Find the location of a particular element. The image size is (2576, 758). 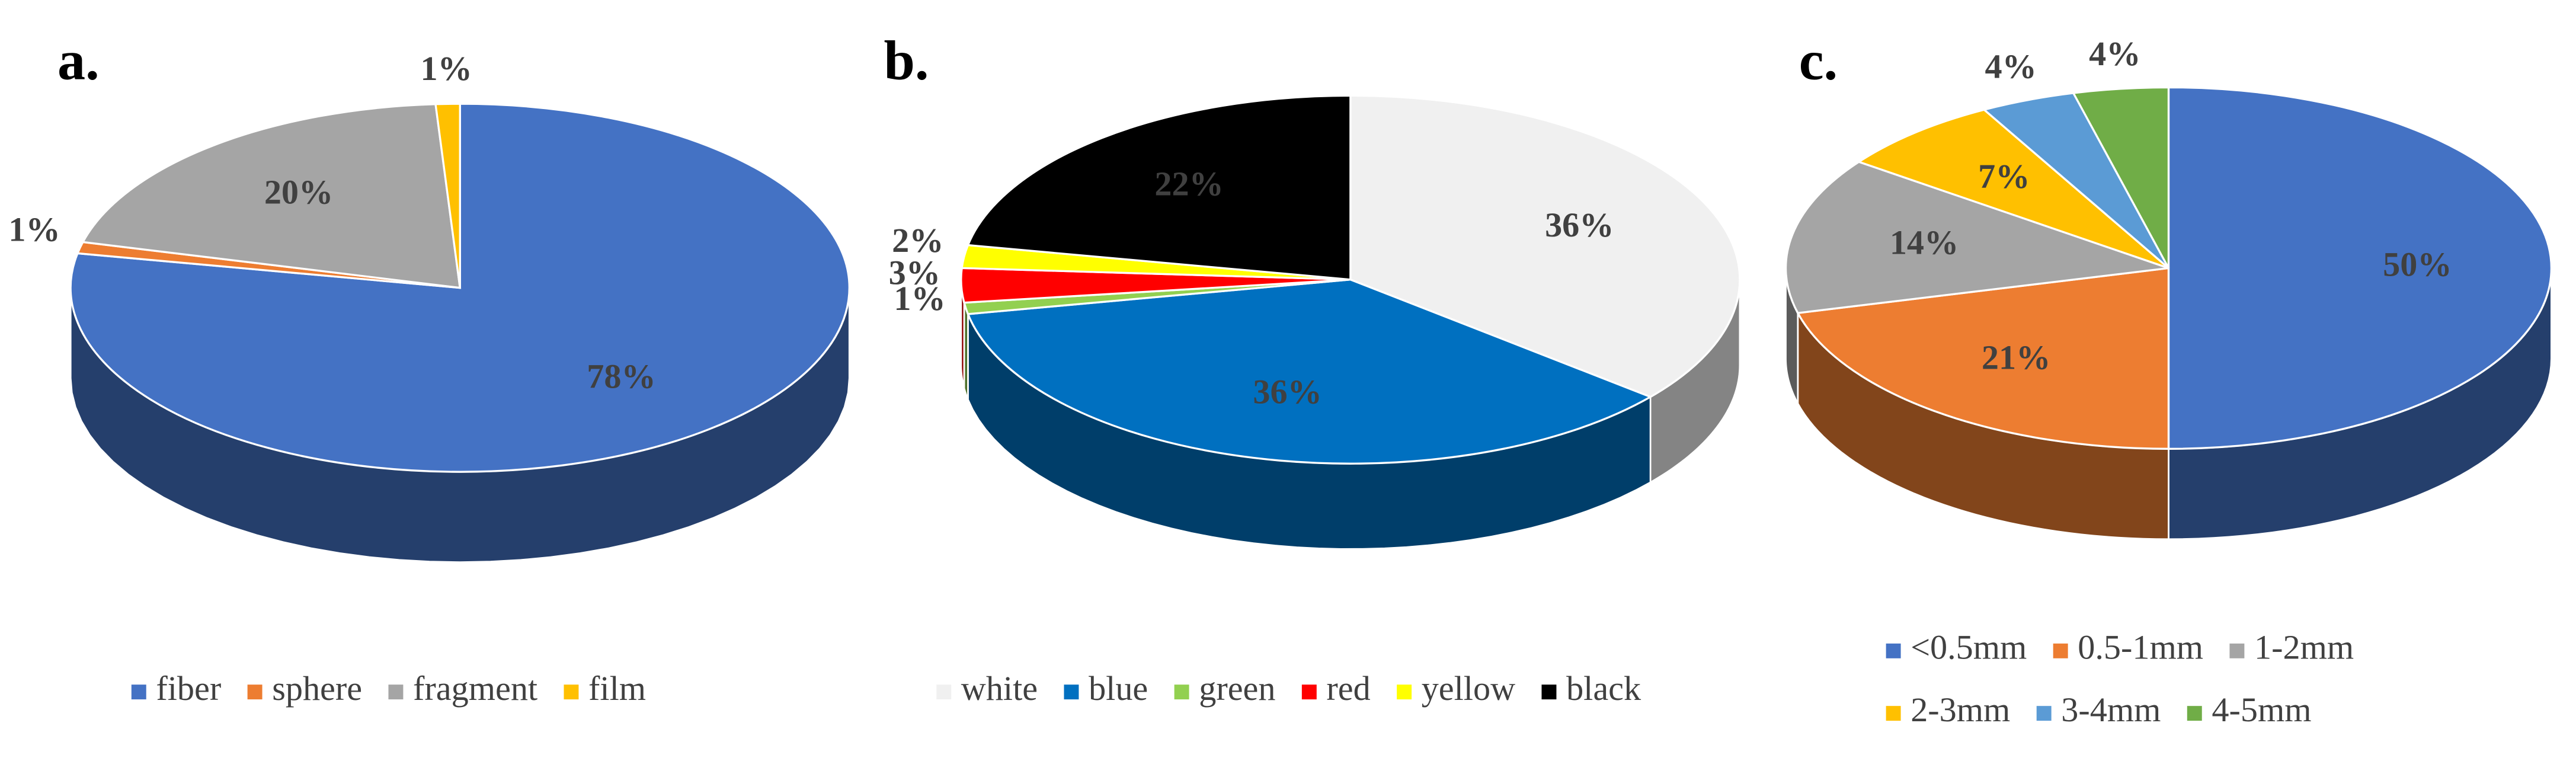

panel-label: a. is located at coordinates (78, 61).